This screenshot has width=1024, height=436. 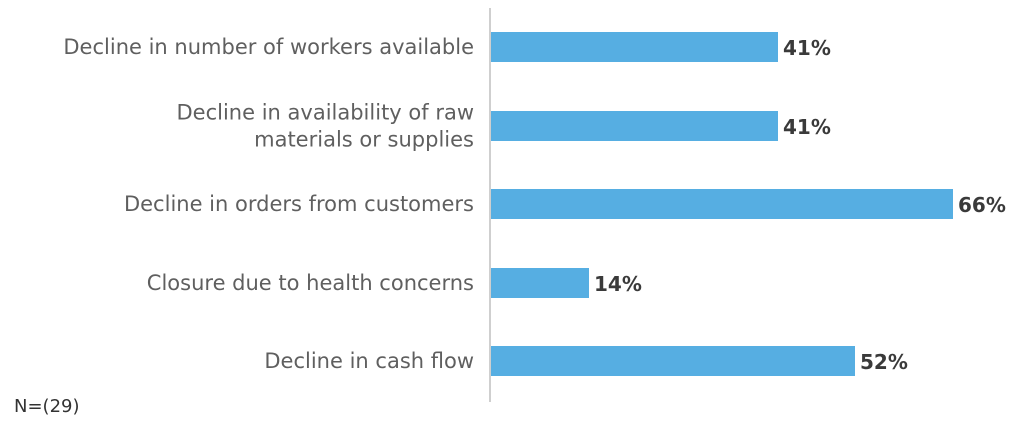 What do you see at coordinates (884, 362) in the screenshot?
I see `value-label-5: 52%` at bounding box center [884, 362].